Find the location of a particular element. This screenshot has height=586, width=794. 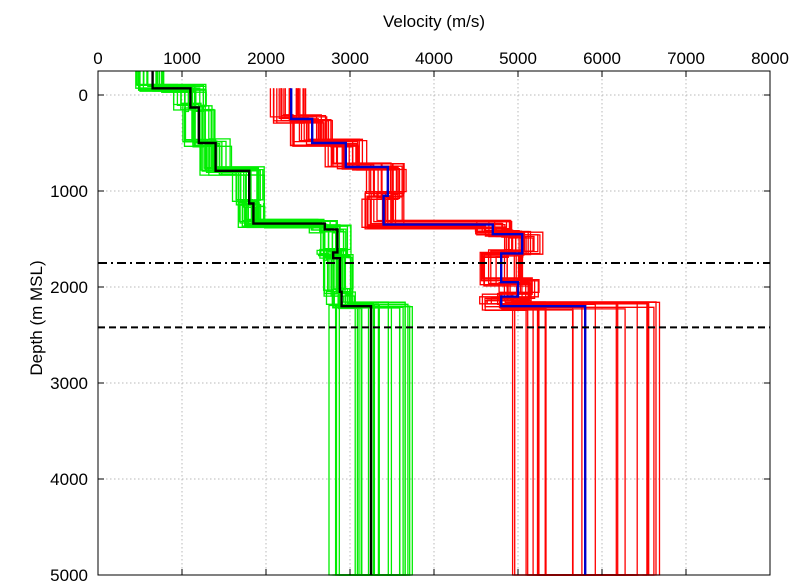

y-tick-label: 2000 is located at coordinates (69, 287).